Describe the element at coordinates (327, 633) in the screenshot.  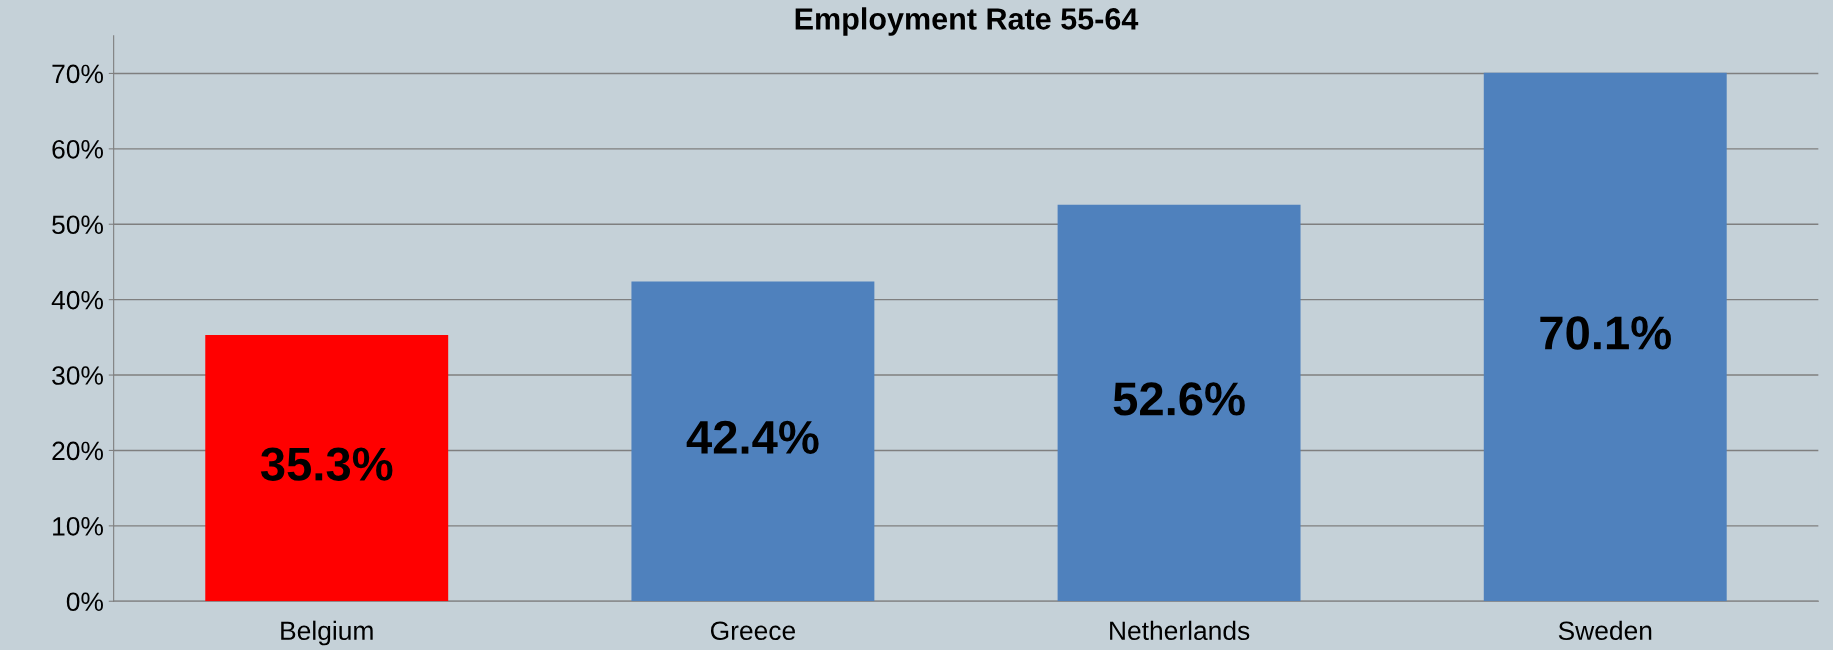
I see `x-tick-label: Belgium` at that location.